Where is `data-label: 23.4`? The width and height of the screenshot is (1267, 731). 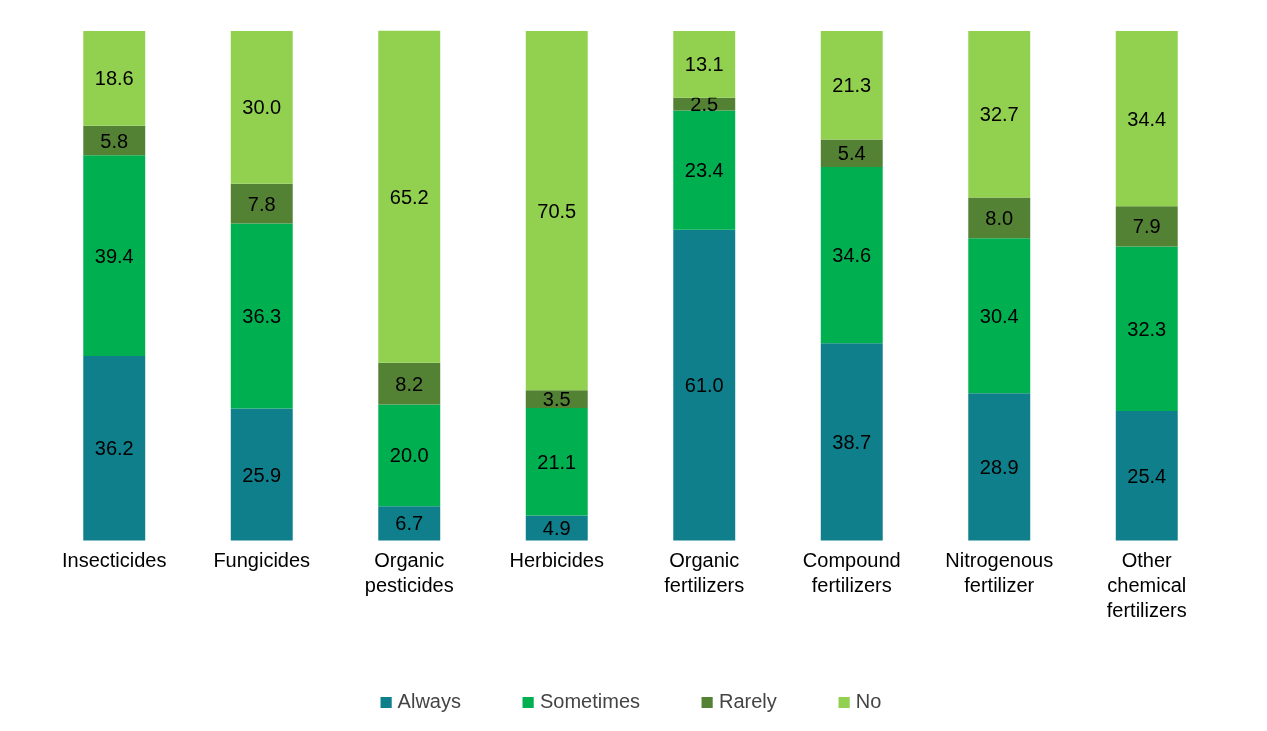 data-label: 23.4 is located at coordinates (704, 170).